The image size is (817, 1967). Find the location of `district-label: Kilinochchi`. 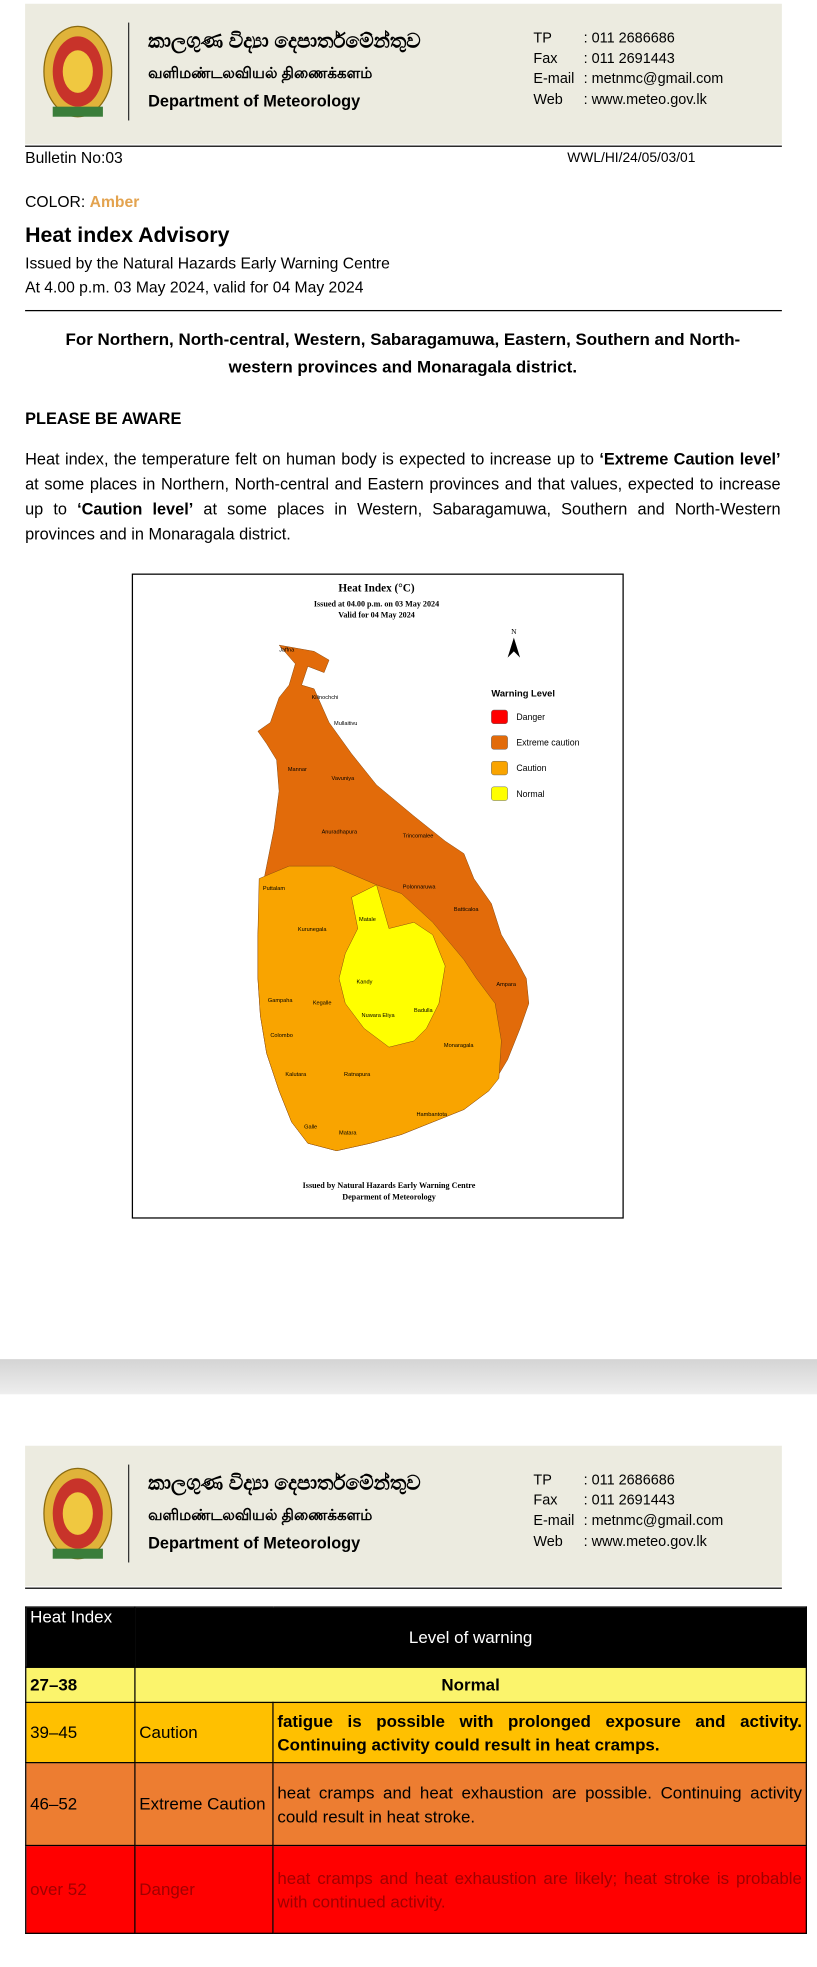

district-label: Kilinochchi is located at coordinates (325, 698).